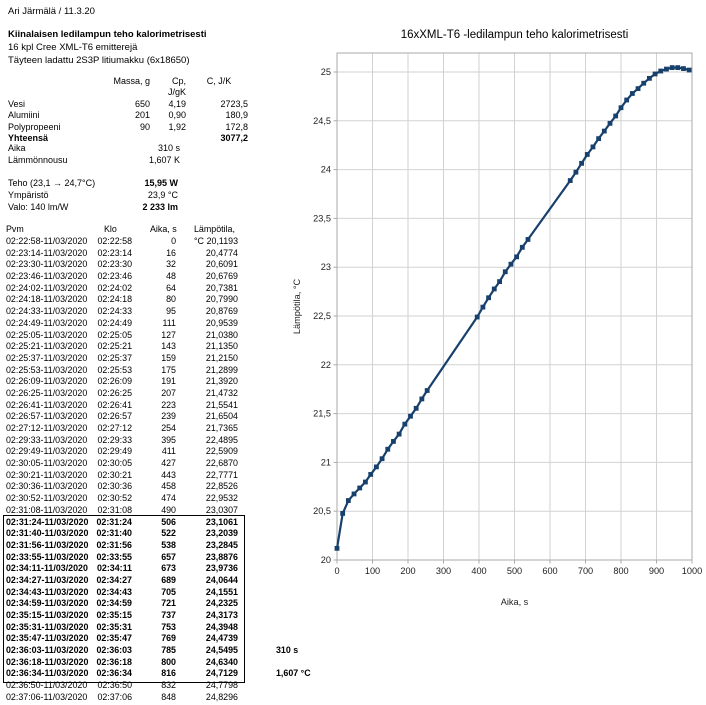 Image resolution: width=706 pixels, height=705 pixels. What do you see at coordinates (221, 381) in the screenshot?
I see `cell-lampotila: 21,3920` at bounding box center [221, 381].